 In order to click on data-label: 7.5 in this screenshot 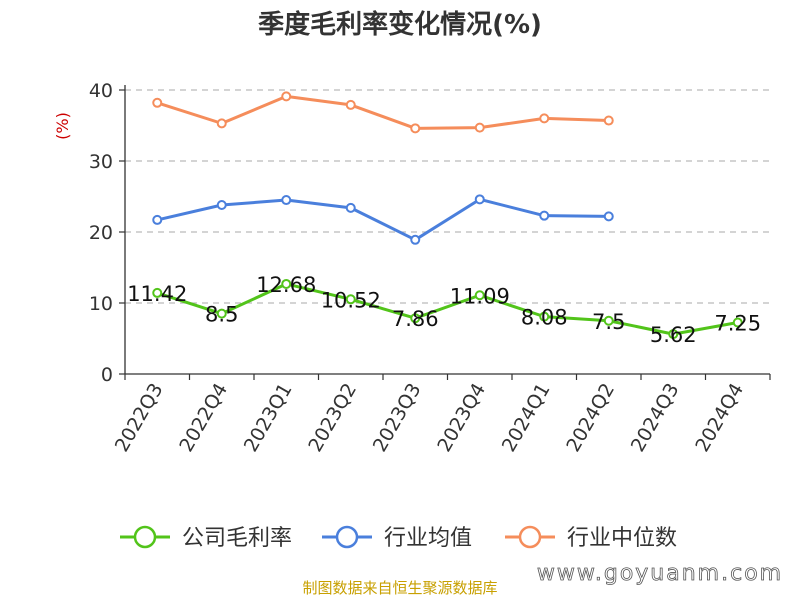, I will do `click(608, 322)`.